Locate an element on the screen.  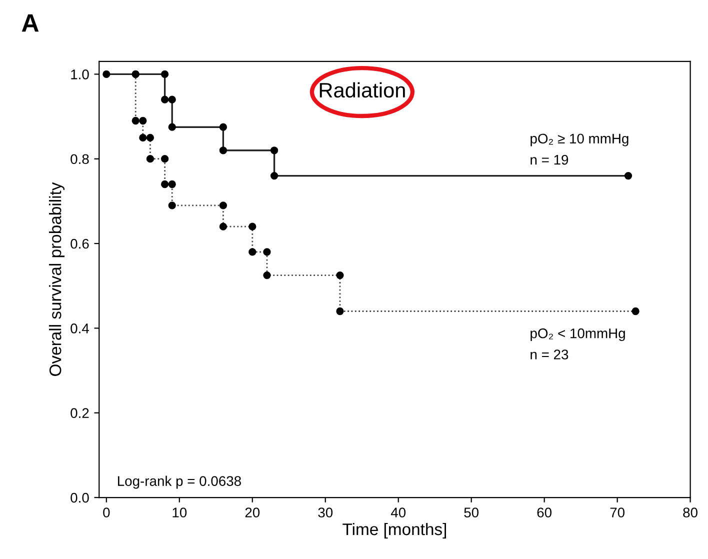
x-tick-label: 50 is located at coordinates (471, 513).